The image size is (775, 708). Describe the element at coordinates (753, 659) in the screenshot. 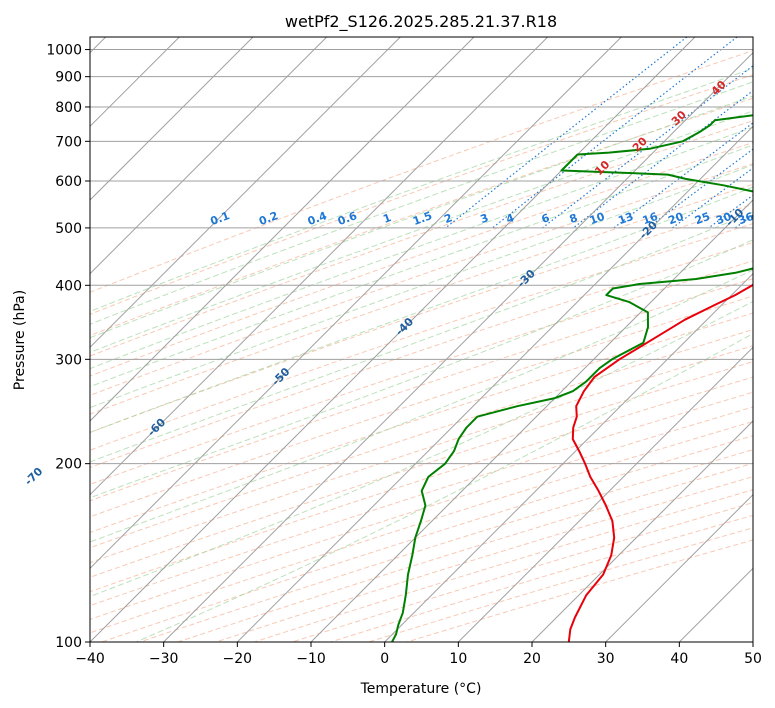

I see `x-tick-label: 50` at that location.